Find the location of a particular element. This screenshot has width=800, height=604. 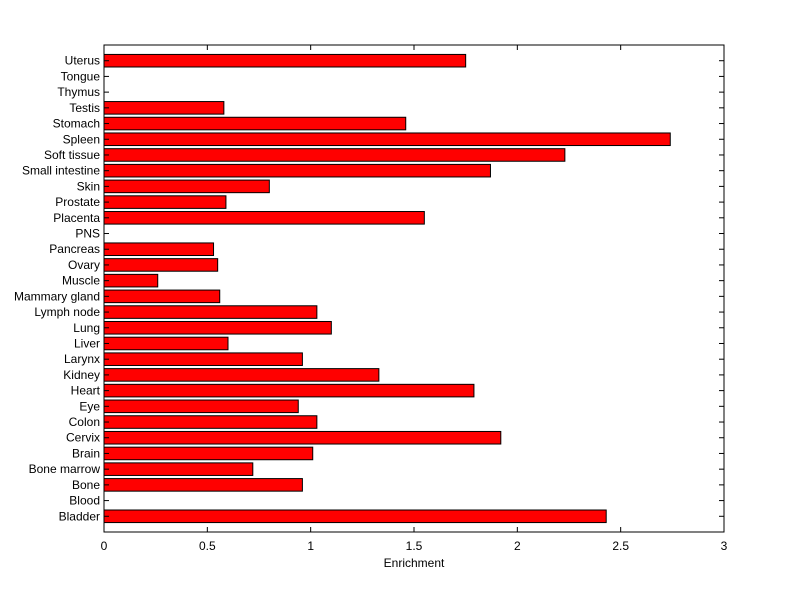

bar-larynx is located at coordinates (203, 359).